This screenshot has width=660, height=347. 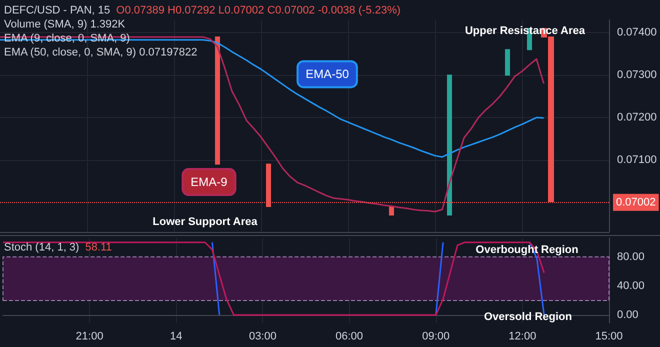 I want to click on y-tick-label: 40.00, so click(x=631, y=286).